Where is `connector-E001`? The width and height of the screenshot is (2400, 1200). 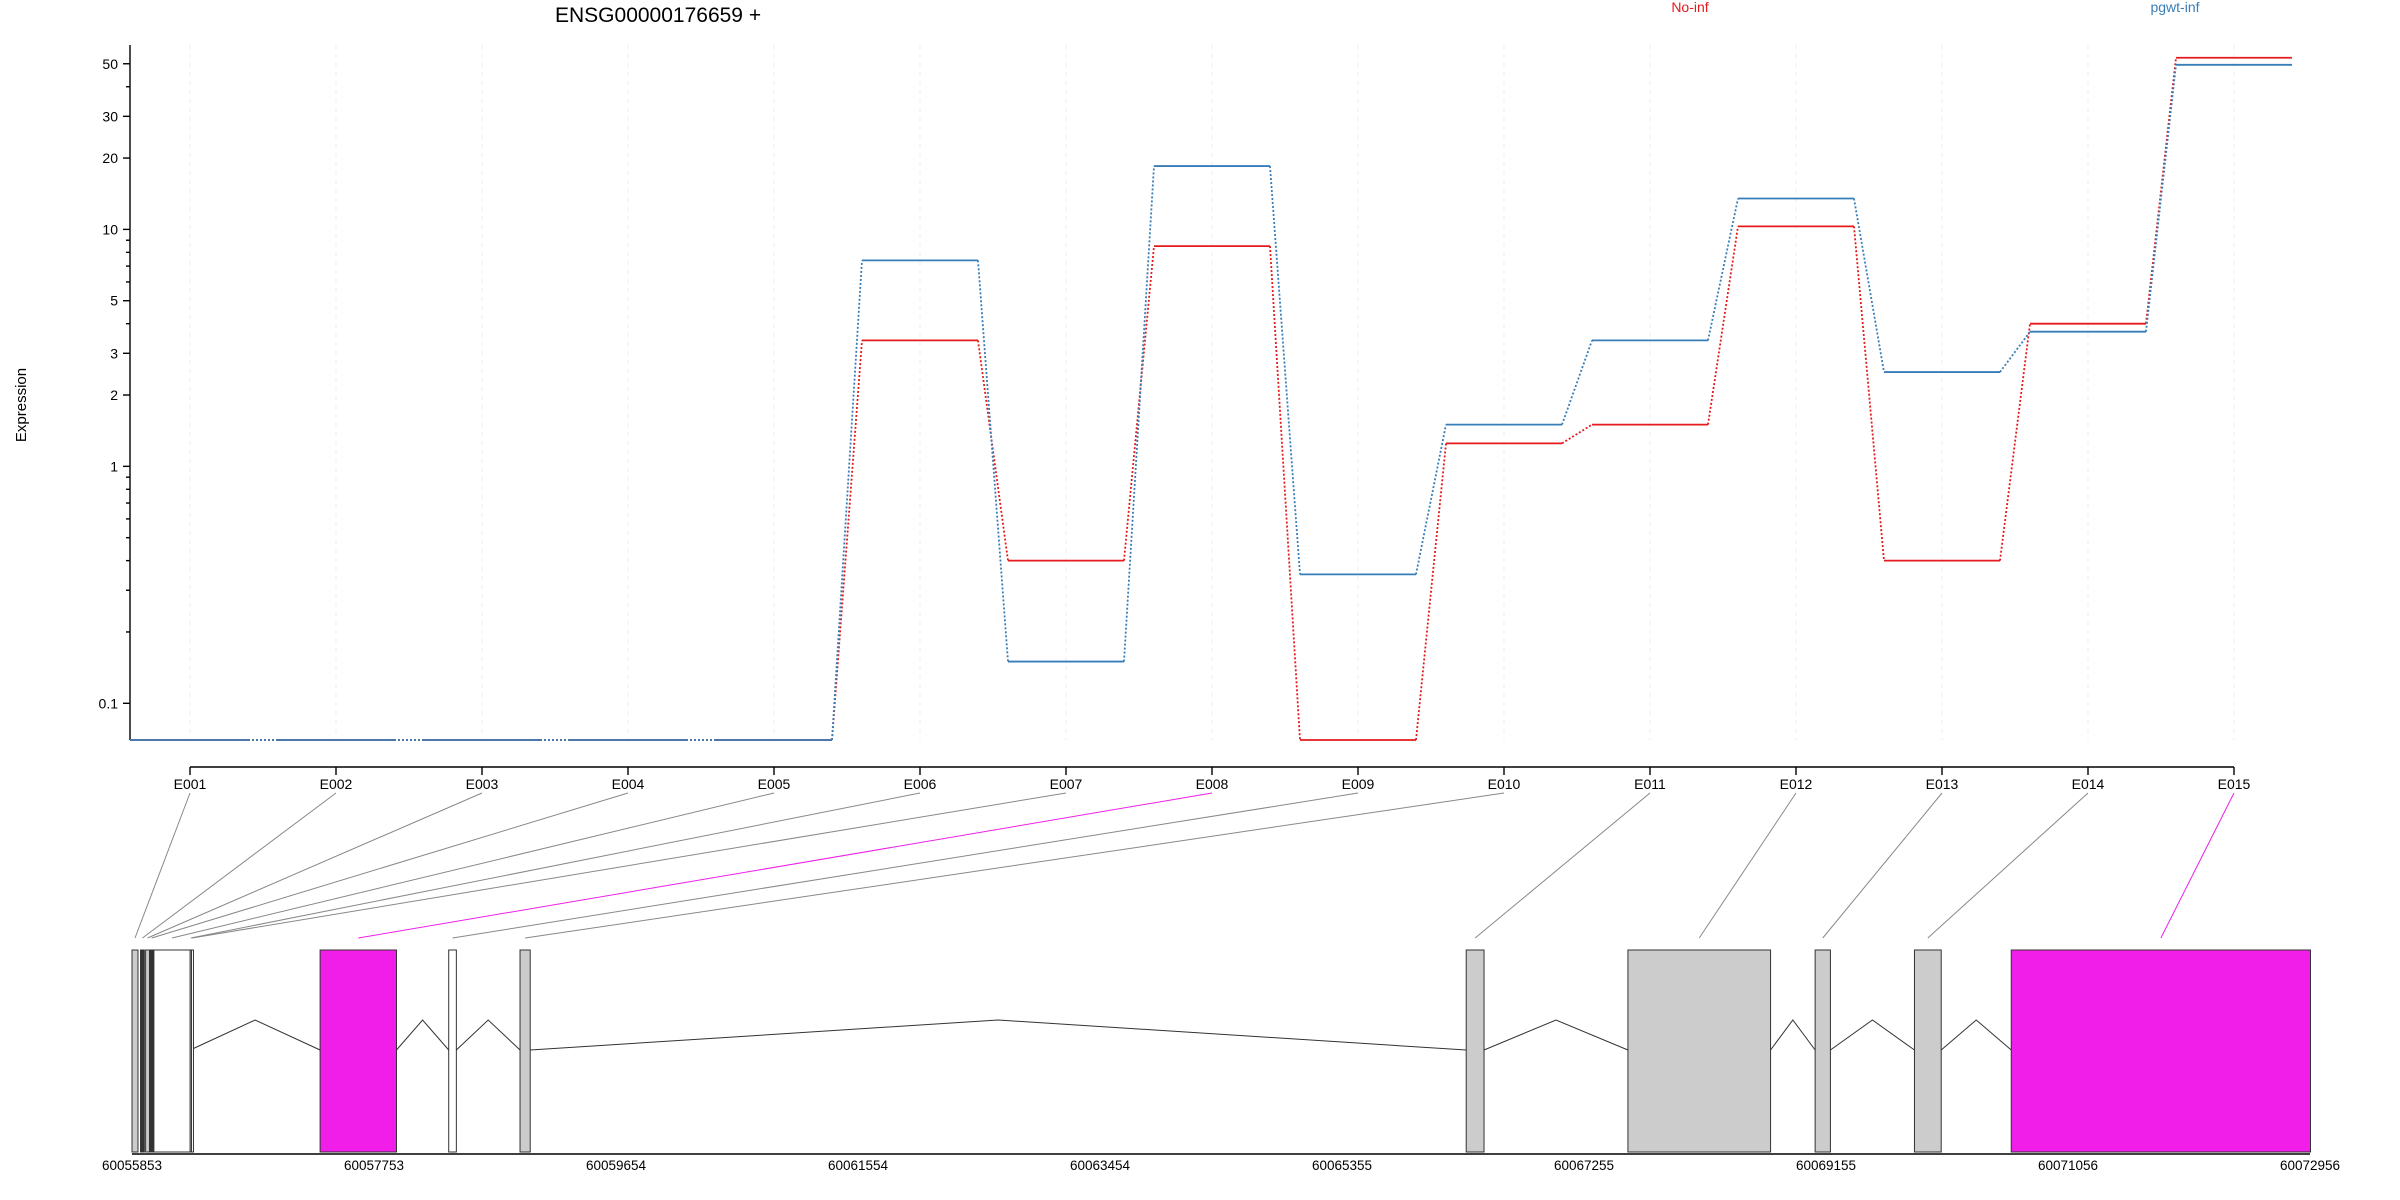
connector-E001 is located at coordinates (162, 865).